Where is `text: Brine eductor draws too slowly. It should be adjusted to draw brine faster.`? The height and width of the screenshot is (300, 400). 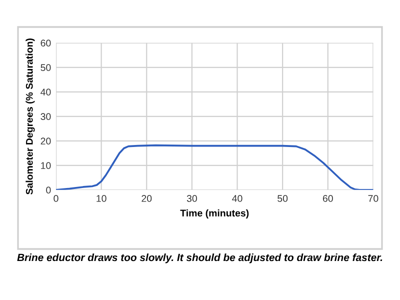
text: Brine eductor draws too slowly. It should be adjusted to draw brine faster. is located at coordinates (199, 259).